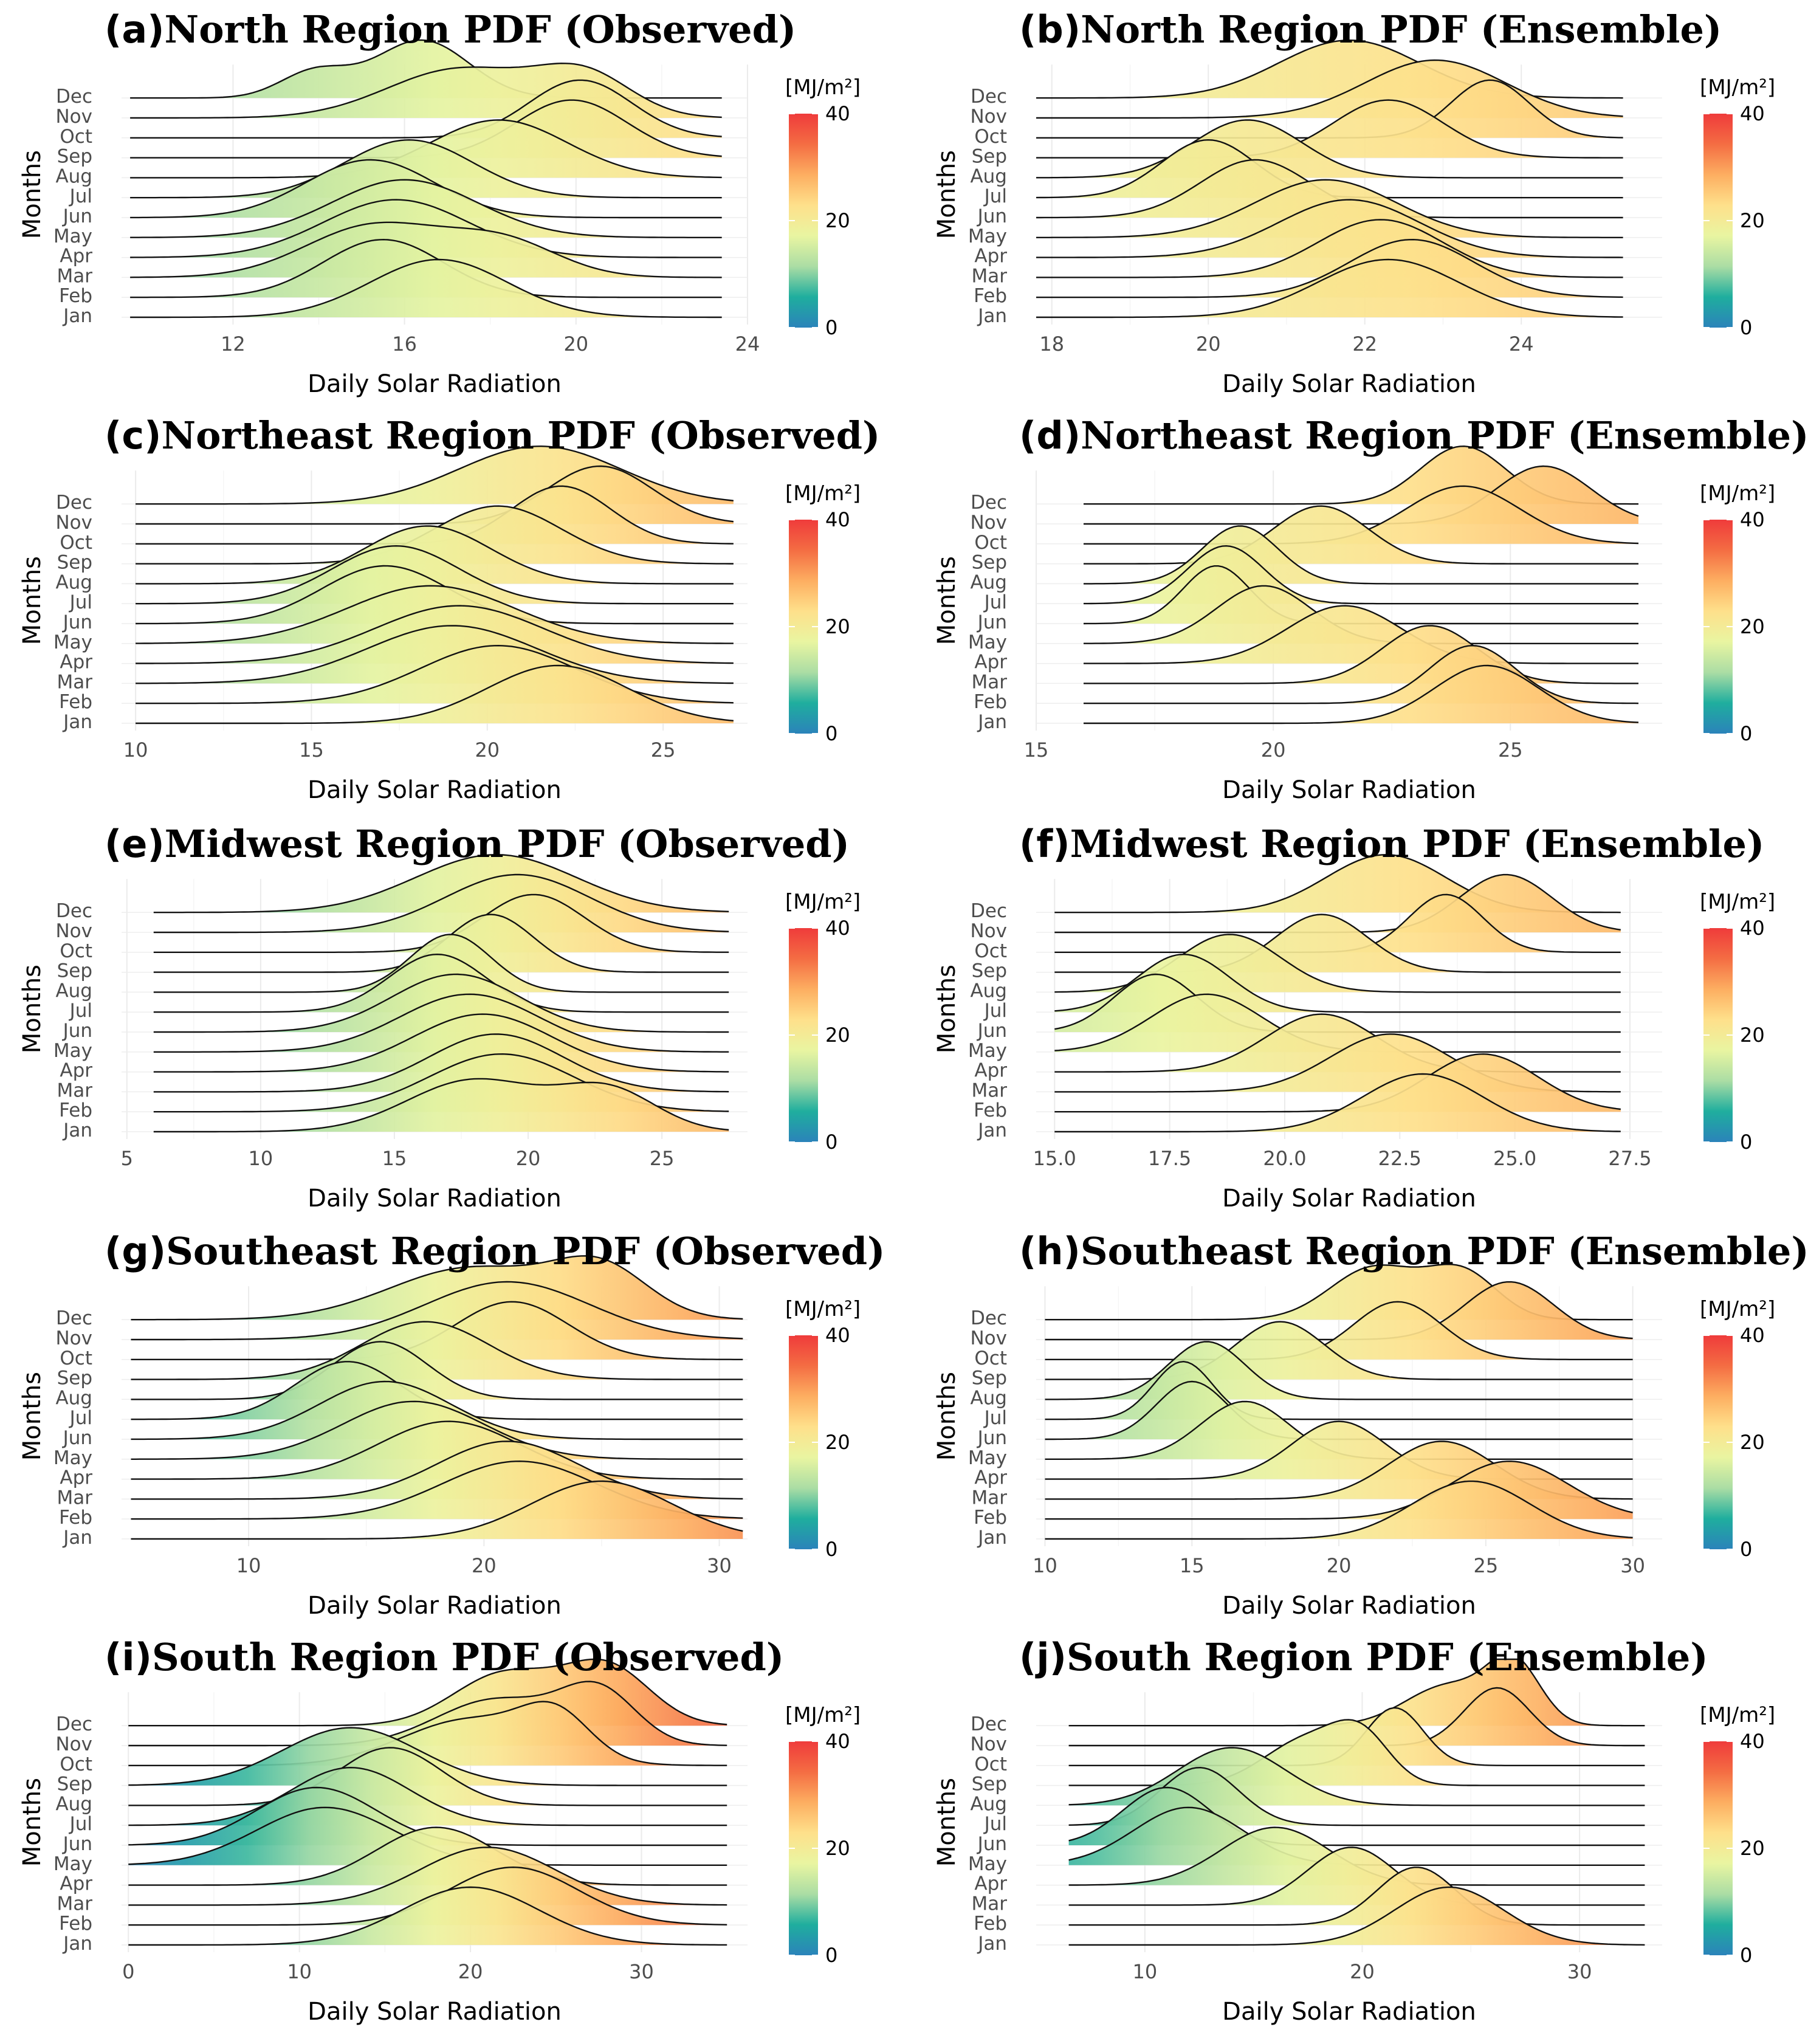 The width and height of the screenshot is (1808, 2044). What do you see at coordinates (1050, 29) in the screenshot?
I see `panel-label: (b)` at bounding box center [1050, 29].